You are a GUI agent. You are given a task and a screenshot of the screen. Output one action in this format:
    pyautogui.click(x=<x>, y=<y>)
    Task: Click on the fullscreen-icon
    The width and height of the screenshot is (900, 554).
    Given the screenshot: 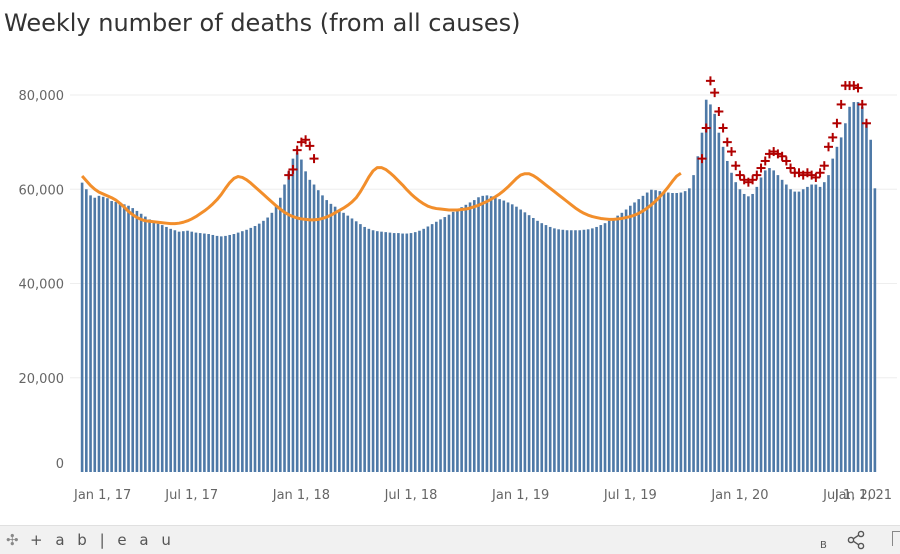 What is the action you would take?
    pyautogui.click(x=896, y=538)
    